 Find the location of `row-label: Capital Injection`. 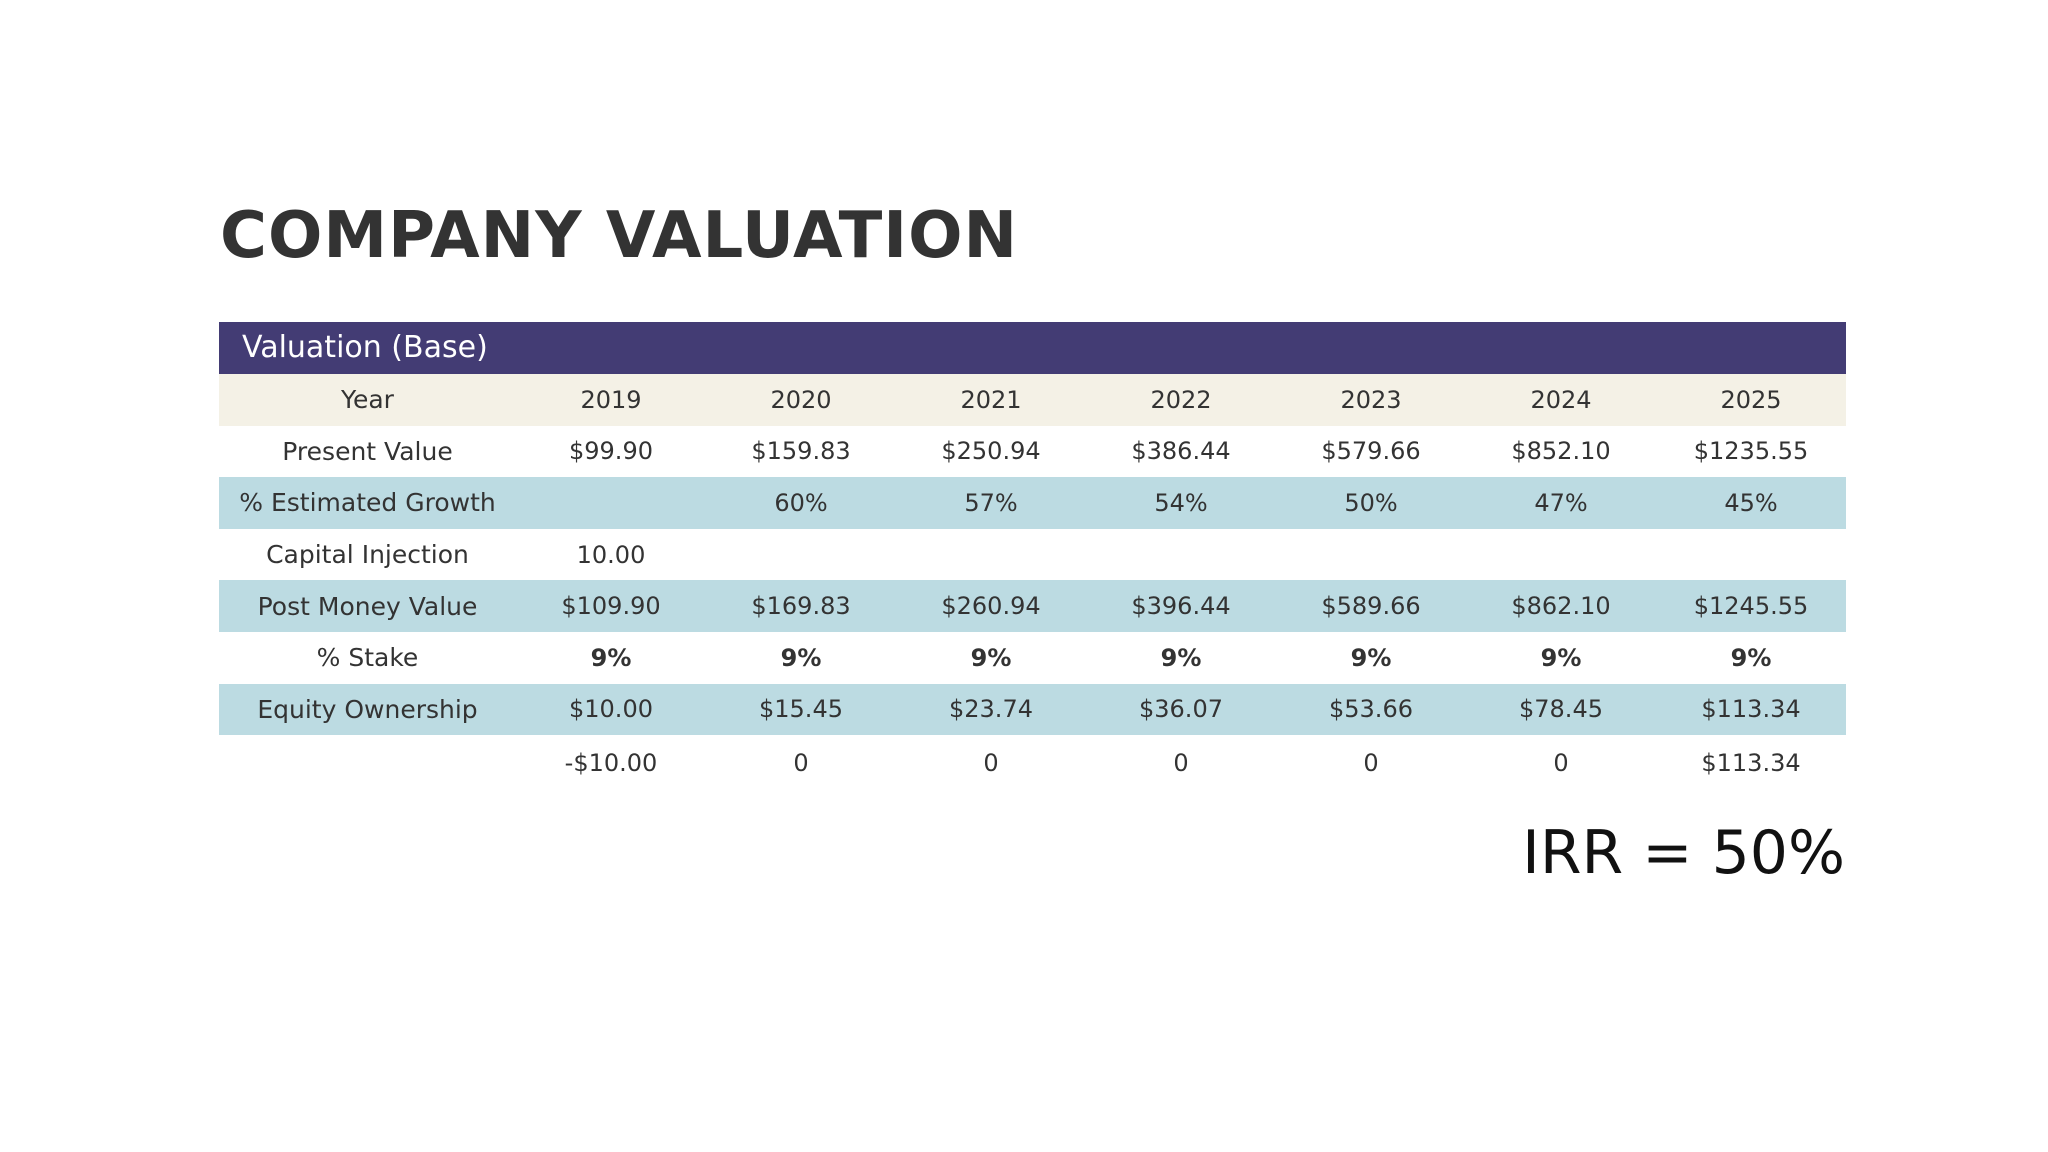

row-label: Capital Injection is located at coordinates (367, 554).